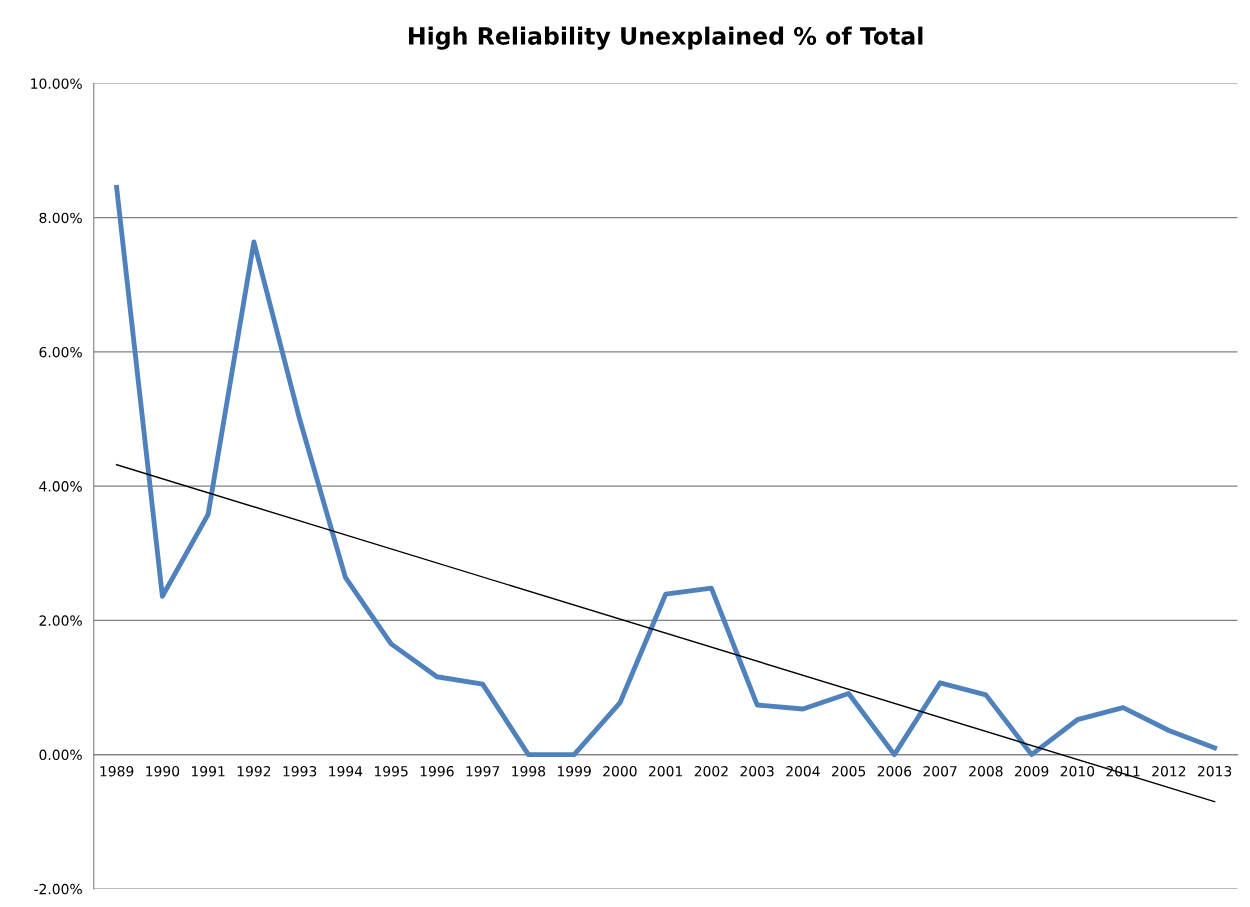 The image size is (1250, 907). Describe the element at coordinates (58, 889) in the screenshot. I see `y-tick-label: -2.00%` at that location.